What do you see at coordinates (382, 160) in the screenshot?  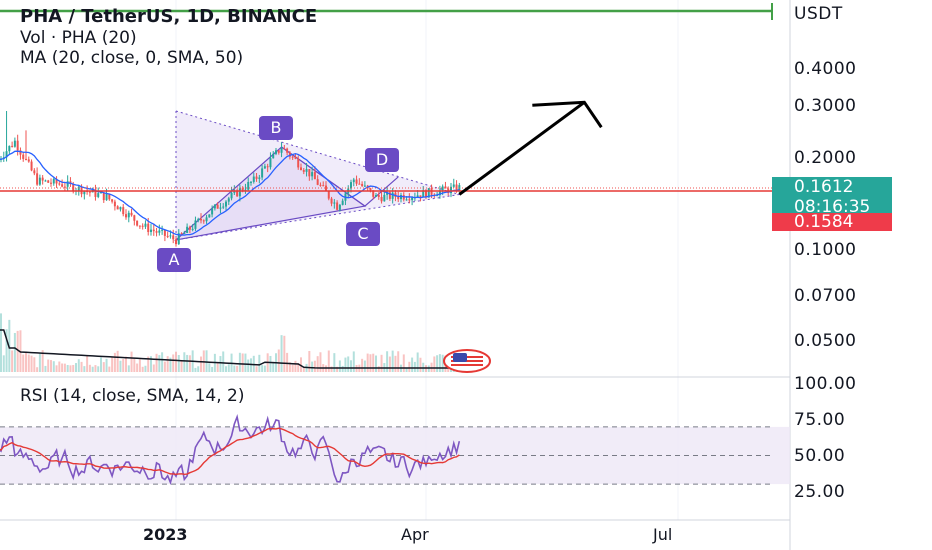 I see `pattern-point-d: D` at bounding box center [382, 160].